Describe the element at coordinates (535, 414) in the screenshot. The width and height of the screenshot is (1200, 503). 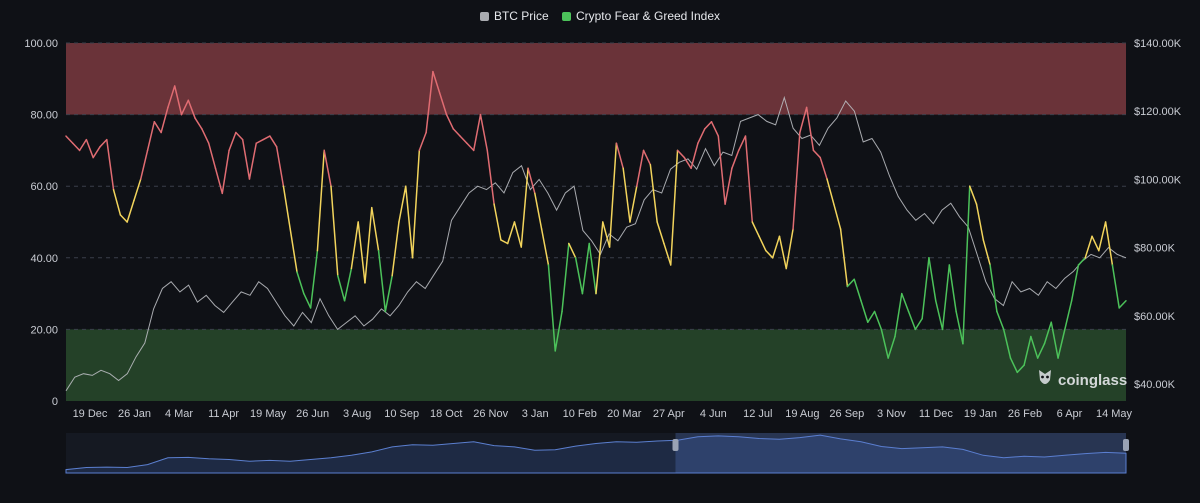
I see `x-axis-tick-label: 3 Jan` at that location.